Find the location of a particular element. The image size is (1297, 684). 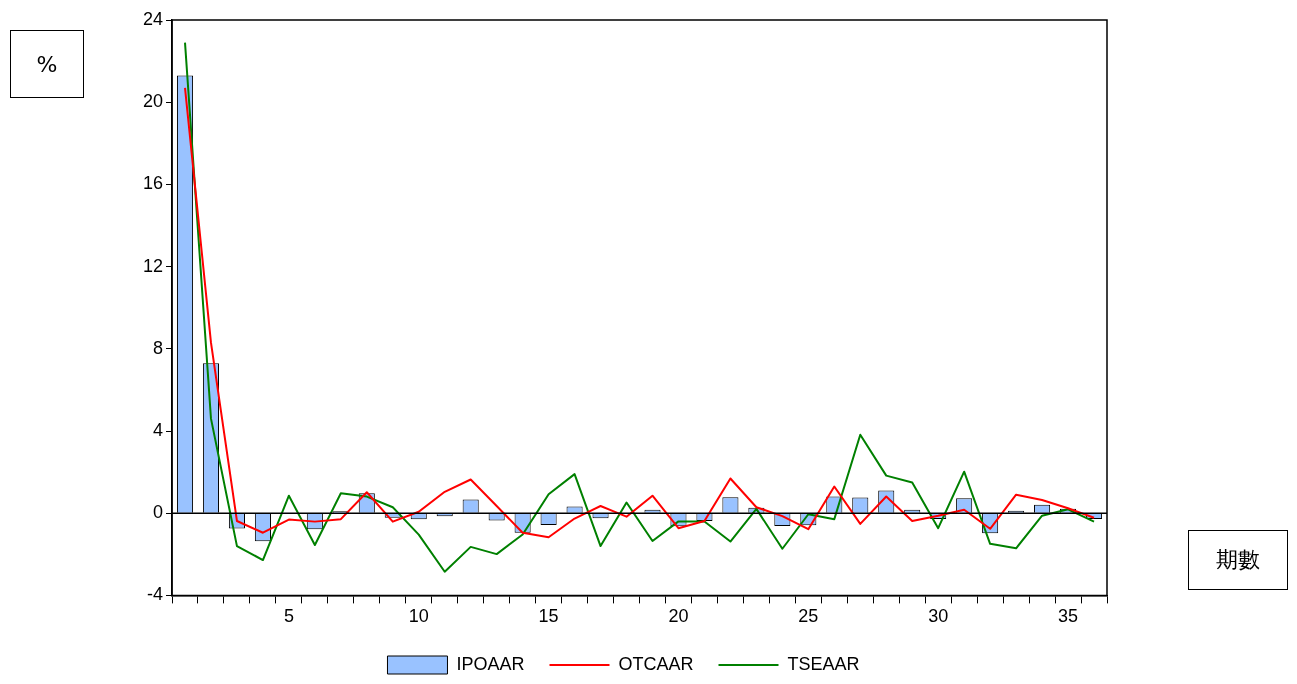

x-tick-label: 30 is located at coordinates (938, 616).